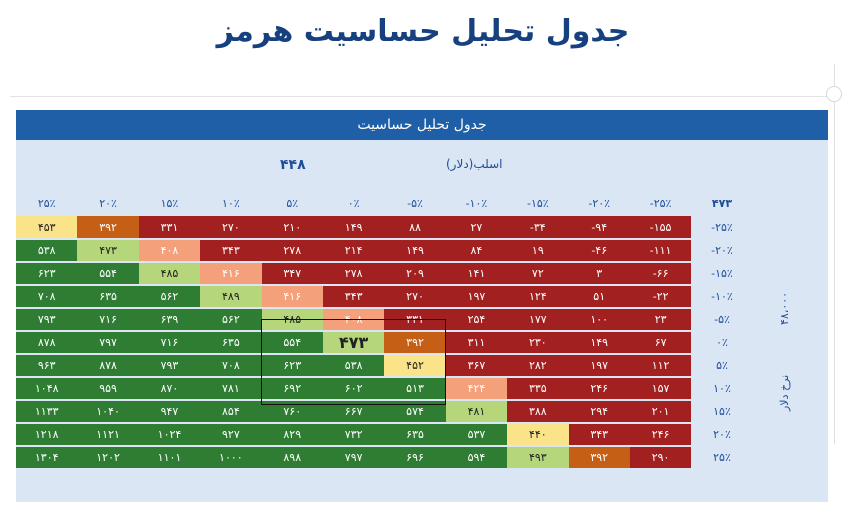 Image resolution: width=846 pixels, height=514 pixels. Describe the element at coordinates (660, 320) in the screenshot. I see `table-cell: ۲۳` at that location.